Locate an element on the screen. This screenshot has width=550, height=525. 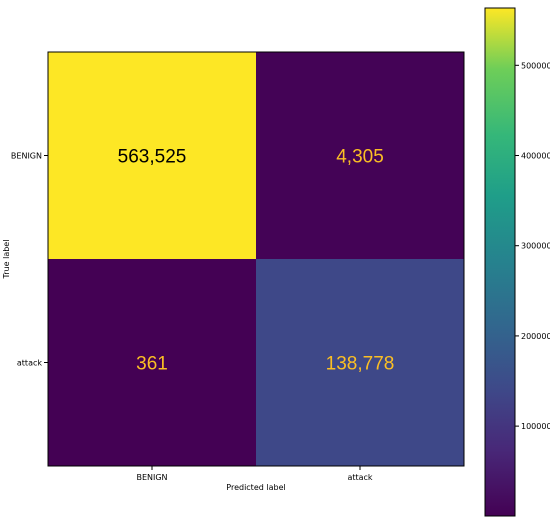
colorbar: 100000 200000 300000 400000 500000 is located at coordinates (517, 262).